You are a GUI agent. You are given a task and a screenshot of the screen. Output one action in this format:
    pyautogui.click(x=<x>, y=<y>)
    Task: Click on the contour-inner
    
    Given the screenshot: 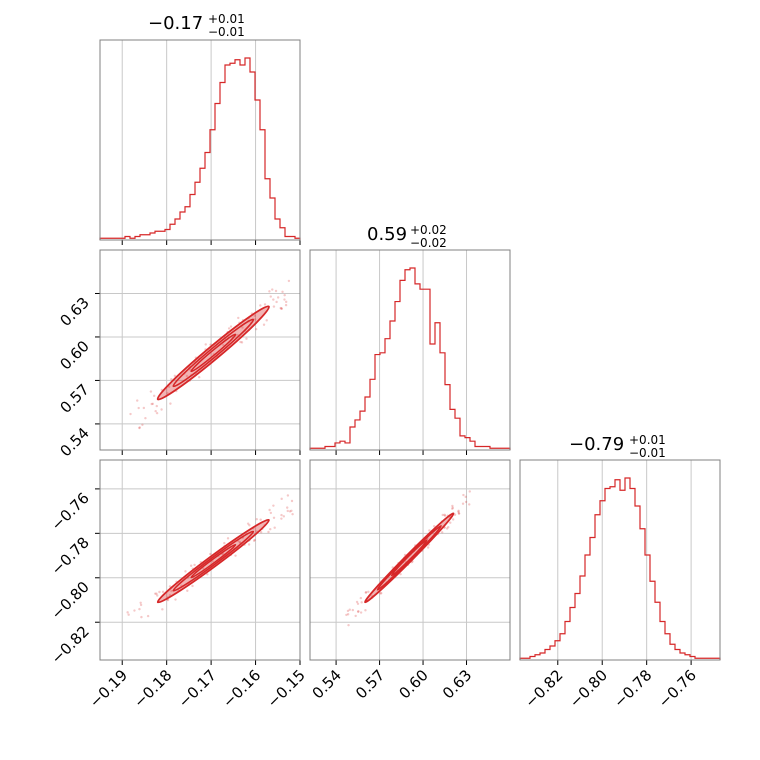 What is the action you would take?
    pyautogui.click(x=213, y=561)
    